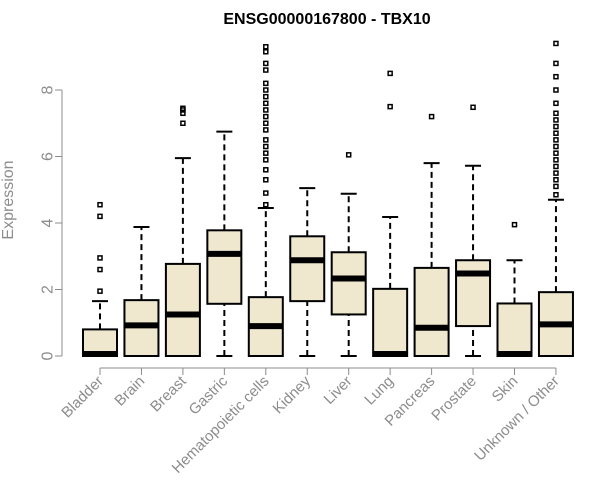 The image size is (600, 500). What do you see at coordinates (379, 391) in the screenshot?
I see `x-tick-label: Lung` at bounding box center [379, 391].